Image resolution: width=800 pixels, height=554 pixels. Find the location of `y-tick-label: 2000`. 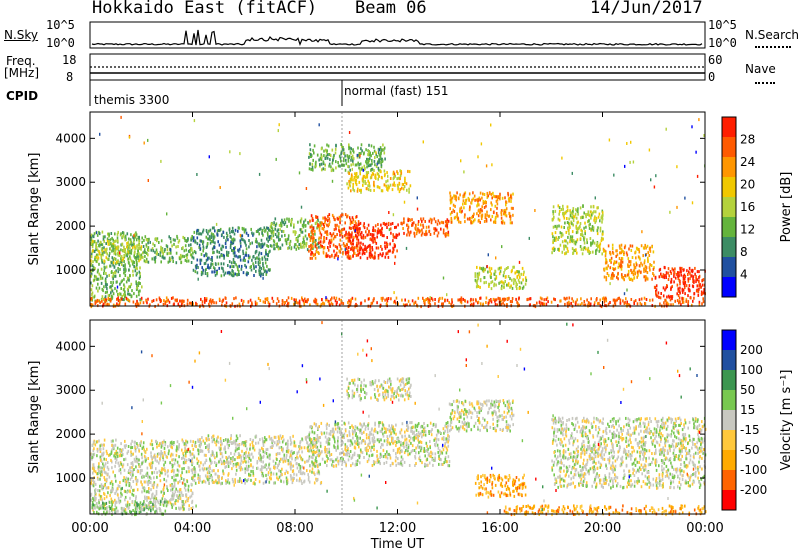

y-tick-label: 2000 is located at coordinates (70, 226).